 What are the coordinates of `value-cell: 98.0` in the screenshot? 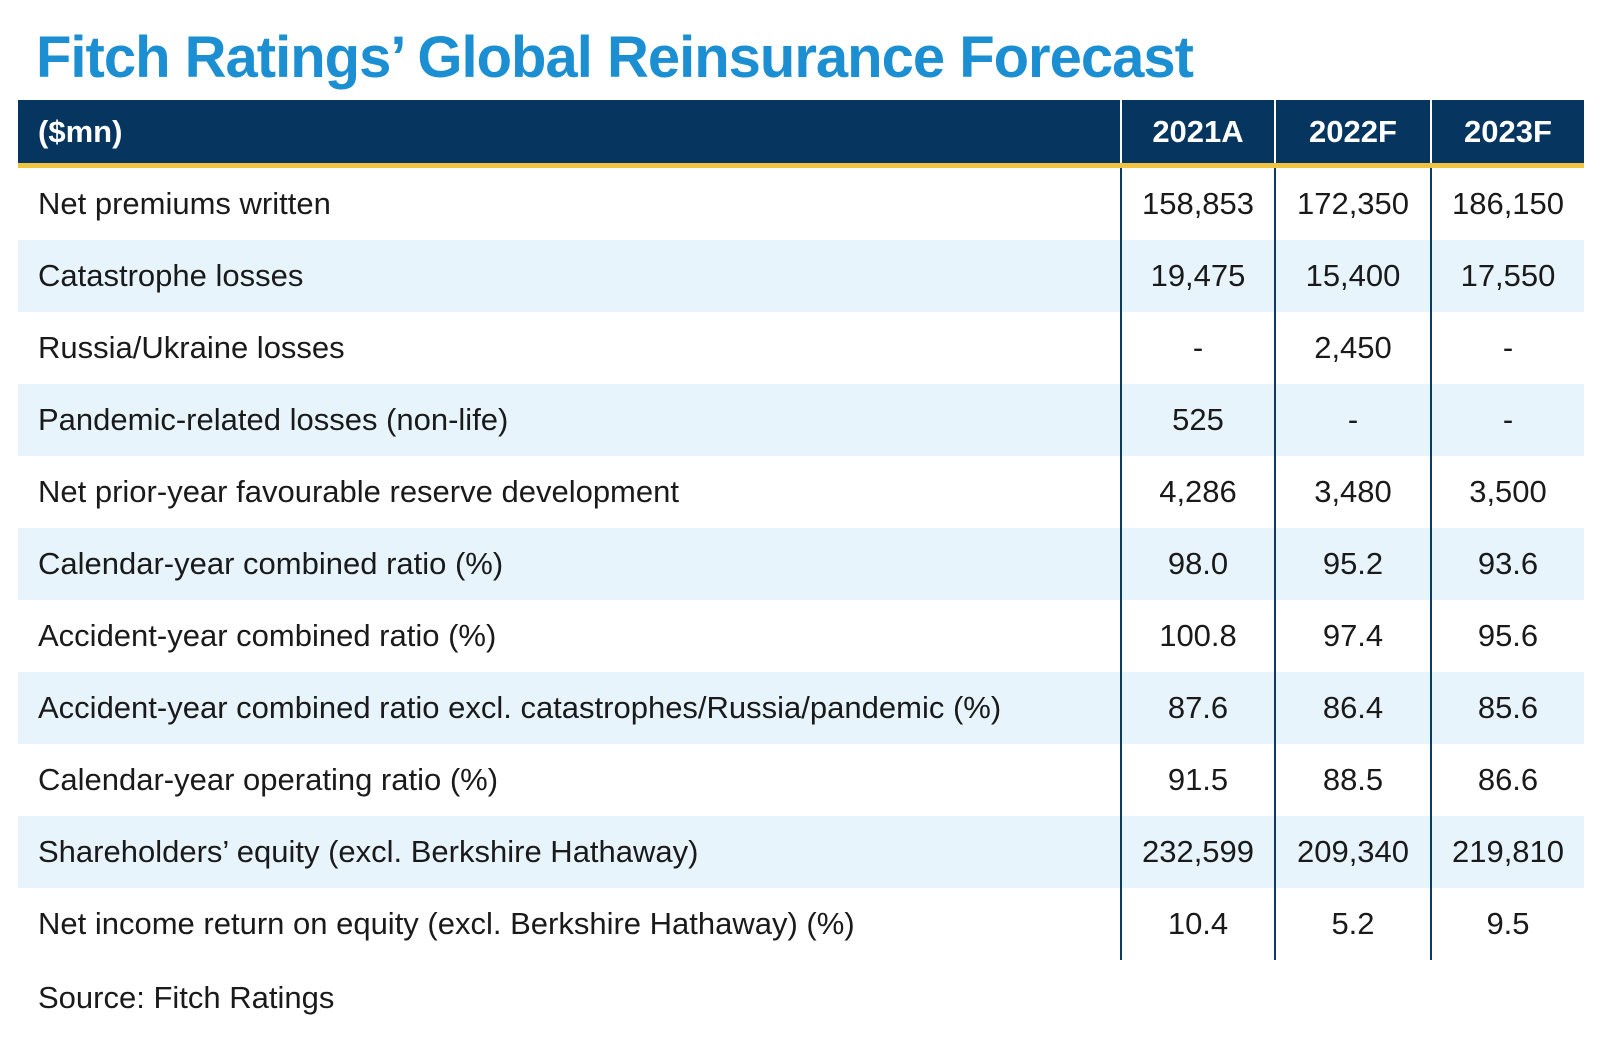 It's located at (1197, 564).